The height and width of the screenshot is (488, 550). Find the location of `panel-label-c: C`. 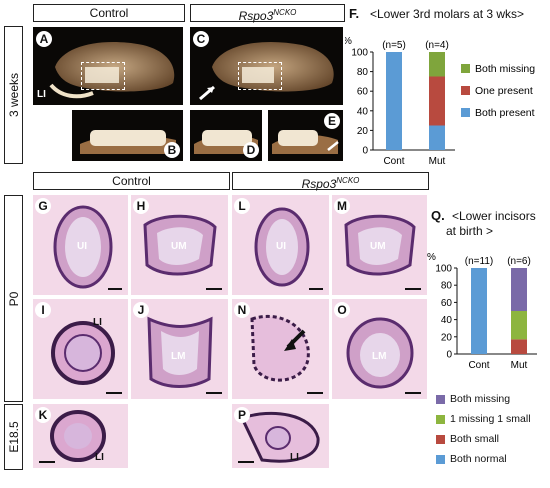

panel-label-c: C is located at coordinates (201, 39).